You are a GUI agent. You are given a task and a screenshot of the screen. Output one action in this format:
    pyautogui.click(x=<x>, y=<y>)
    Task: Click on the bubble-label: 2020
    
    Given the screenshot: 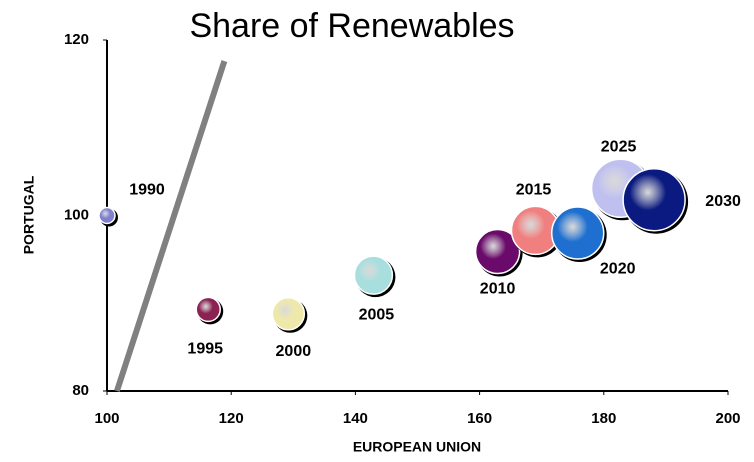 What is the action you would take?
    pyautogui.click(x=618, y=268)
    